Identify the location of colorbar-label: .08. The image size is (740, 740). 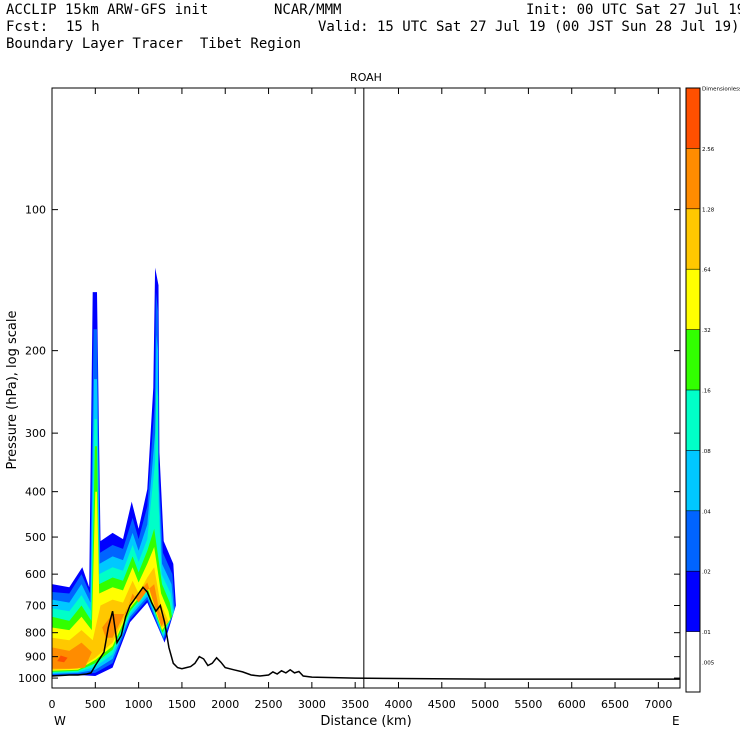
(706, 452).